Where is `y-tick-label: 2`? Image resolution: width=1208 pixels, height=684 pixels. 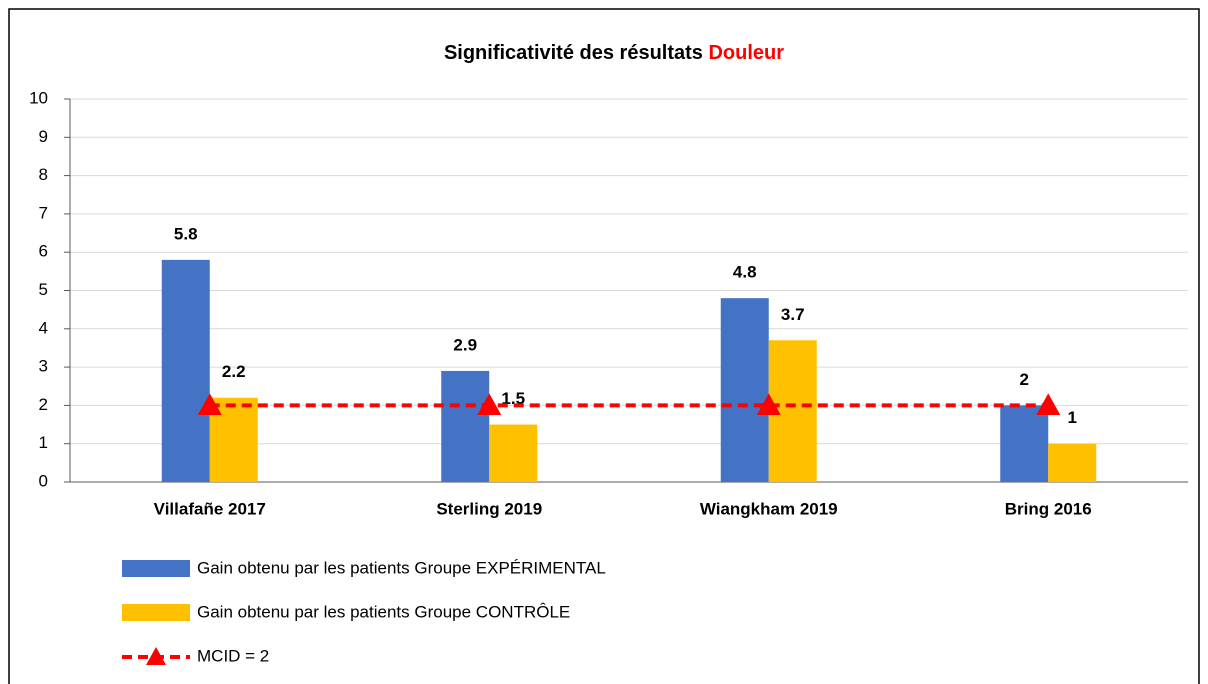 y-tick-label: 2 is located at coordinates (43, 404).